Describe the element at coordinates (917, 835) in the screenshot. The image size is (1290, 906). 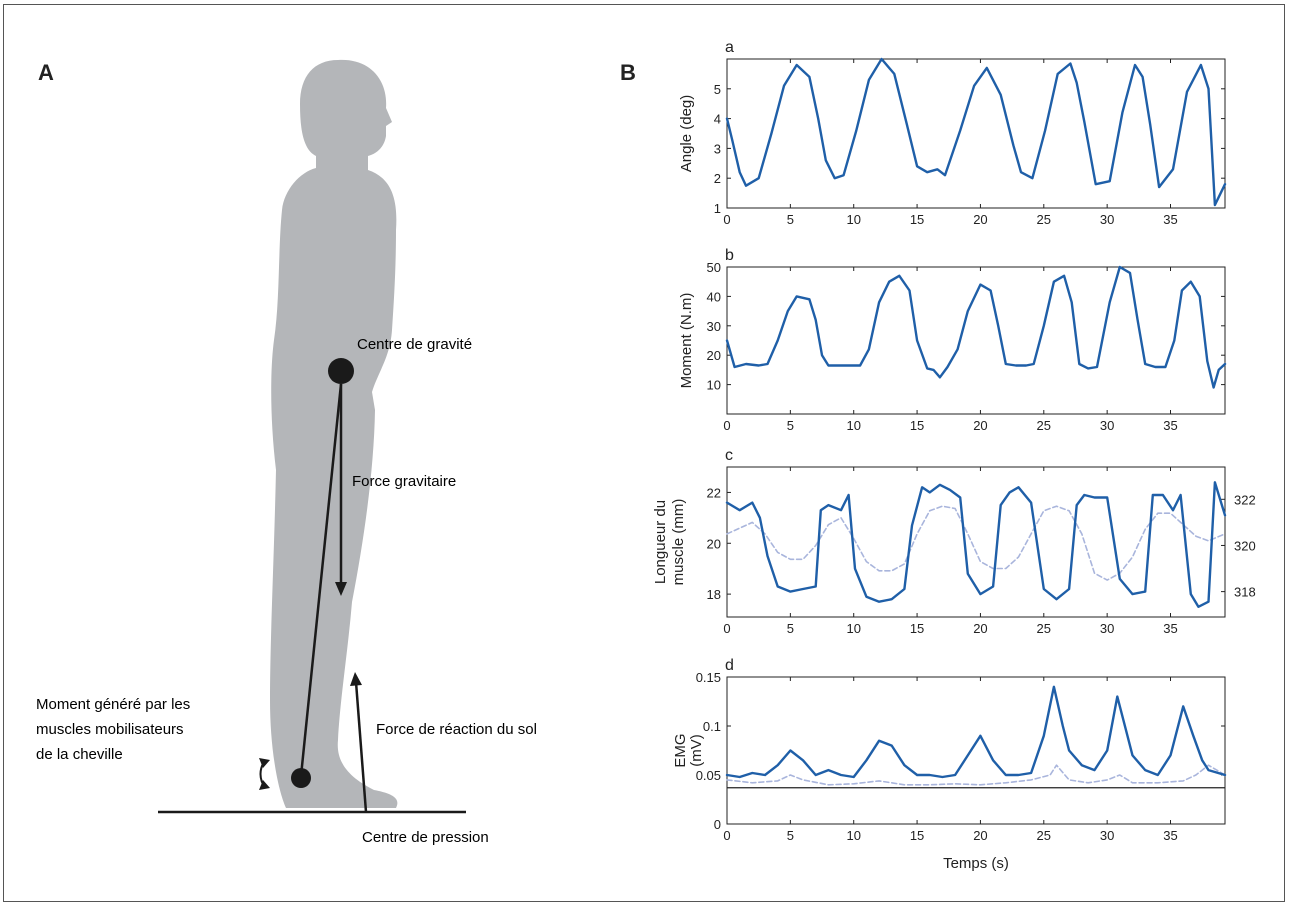
I see `x-tick-label-d: 15` at that location.